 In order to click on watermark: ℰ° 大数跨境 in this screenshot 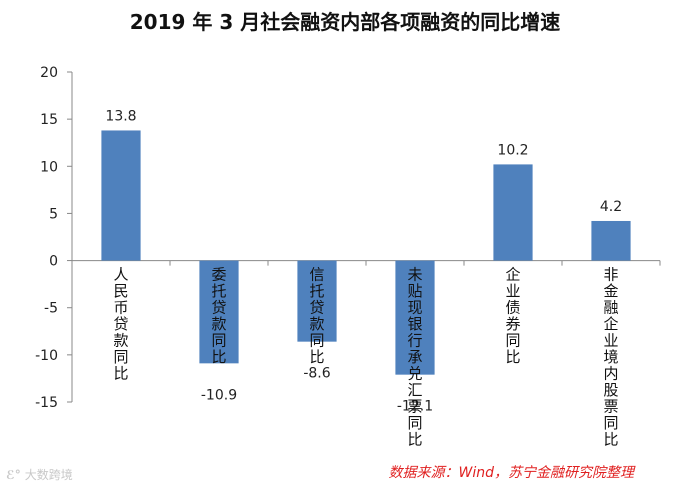, I will do `click(39, 474)`.